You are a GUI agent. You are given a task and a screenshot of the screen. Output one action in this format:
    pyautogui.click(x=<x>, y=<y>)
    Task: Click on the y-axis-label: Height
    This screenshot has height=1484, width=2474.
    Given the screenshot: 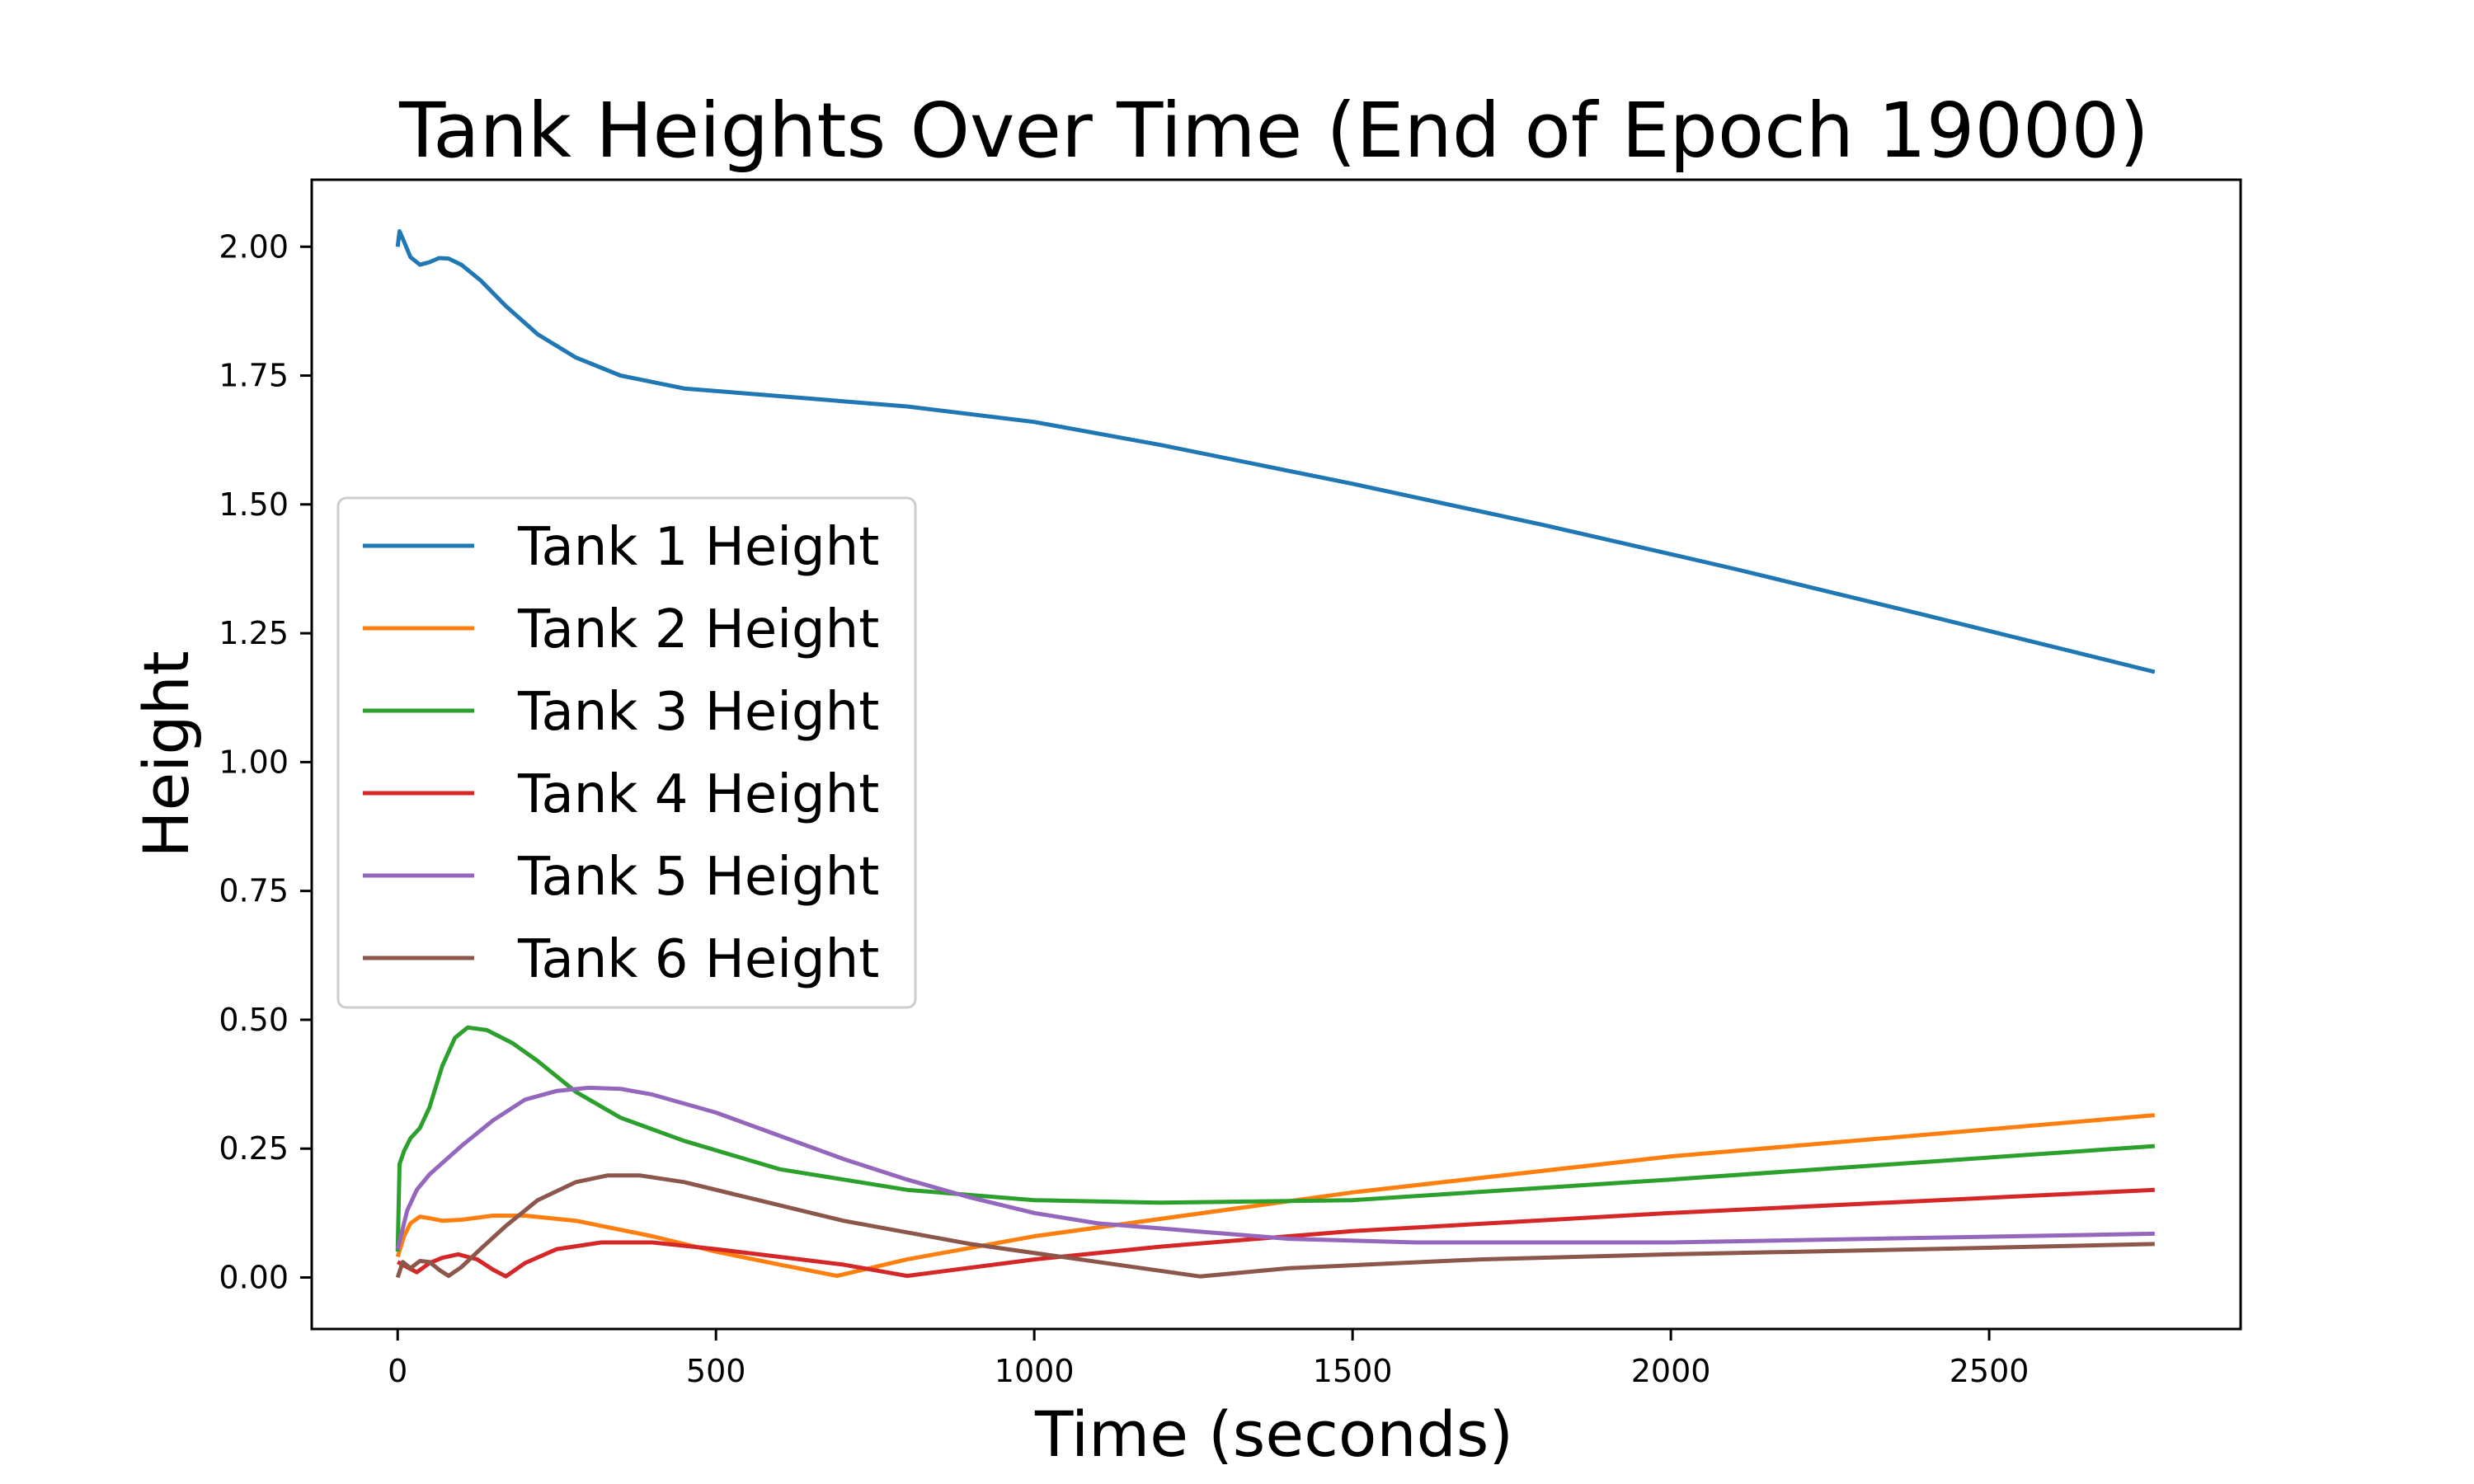 What is the action you would take?
    pyautogui.click(x=166, y=753)
    